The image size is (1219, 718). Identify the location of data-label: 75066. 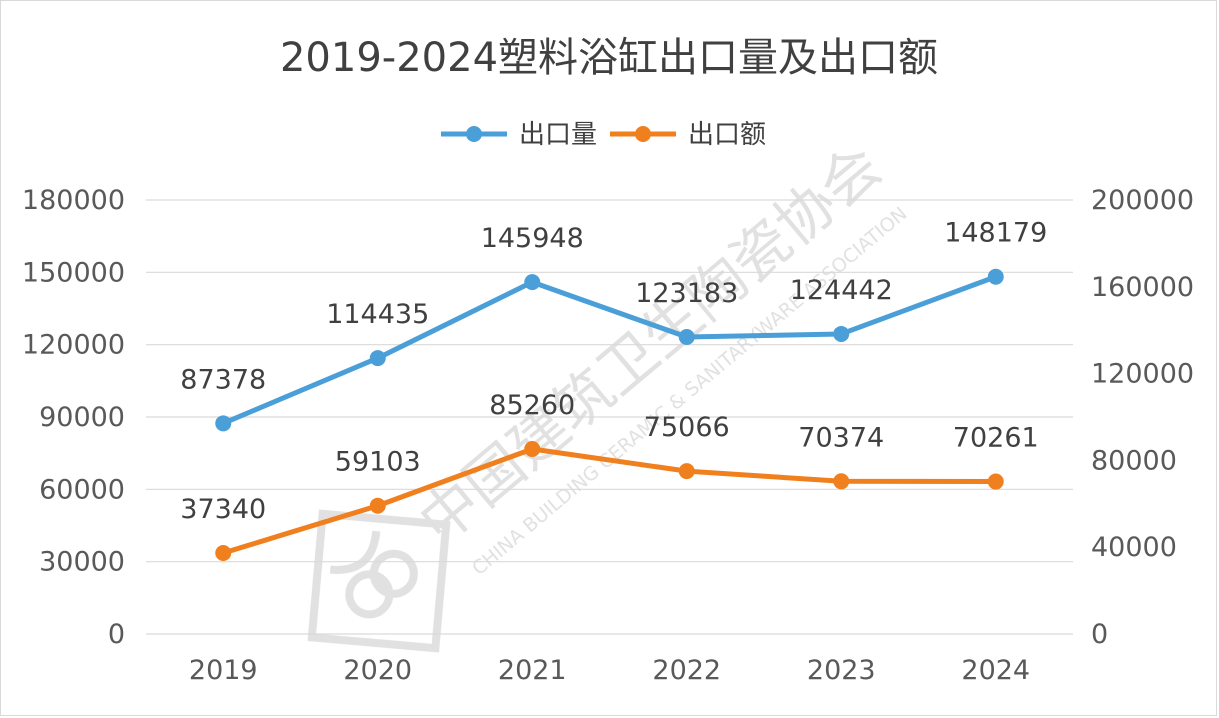
(687, 427).